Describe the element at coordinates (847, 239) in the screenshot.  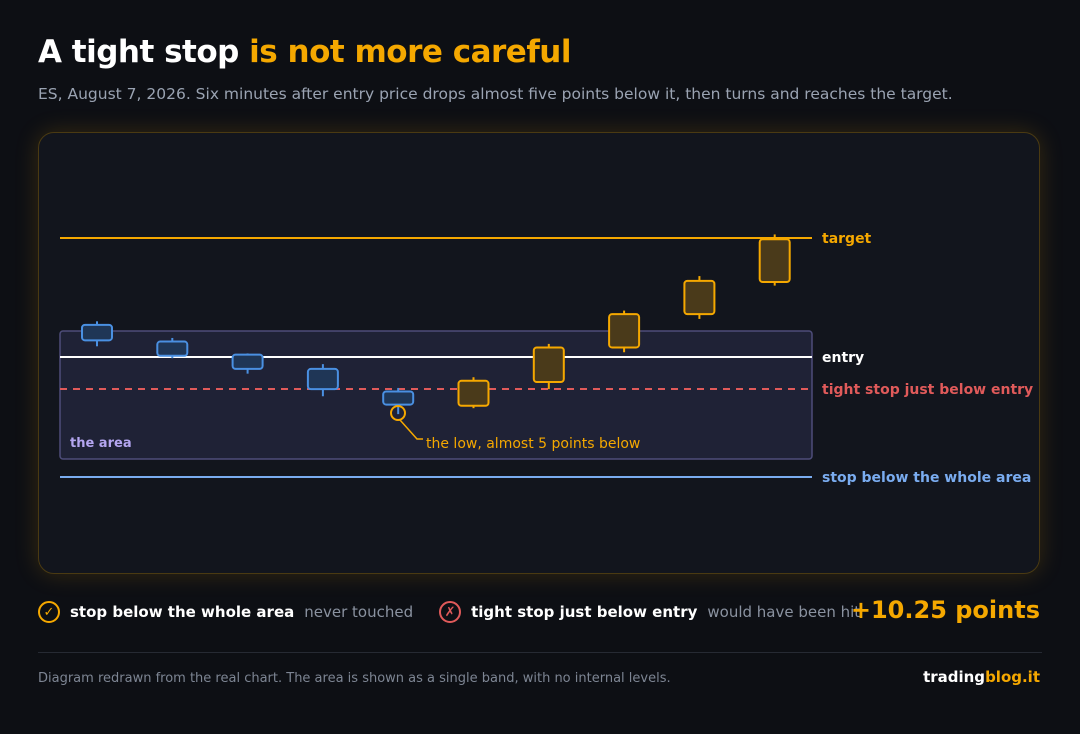
I see `target-label: target` at that location.